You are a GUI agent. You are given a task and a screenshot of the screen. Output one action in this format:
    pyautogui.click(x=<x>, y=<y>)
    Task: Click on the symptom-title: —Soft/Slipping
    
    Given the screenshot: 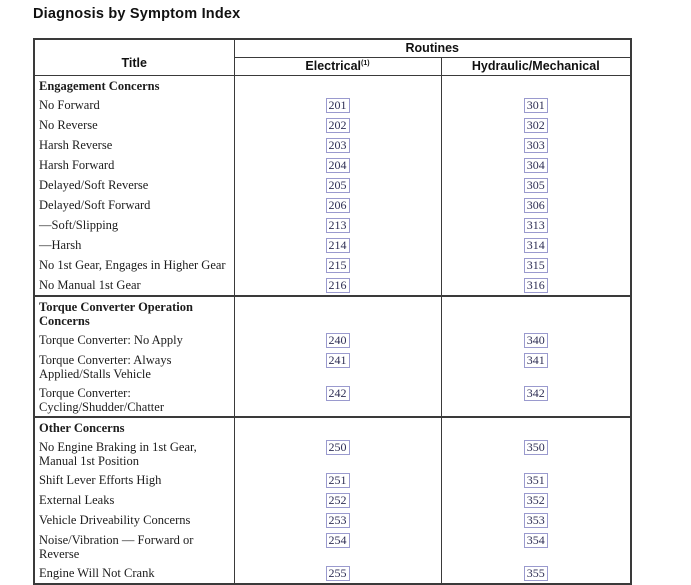 What is the action you would take?
    pyautogui.click(x=134, y=225)
    